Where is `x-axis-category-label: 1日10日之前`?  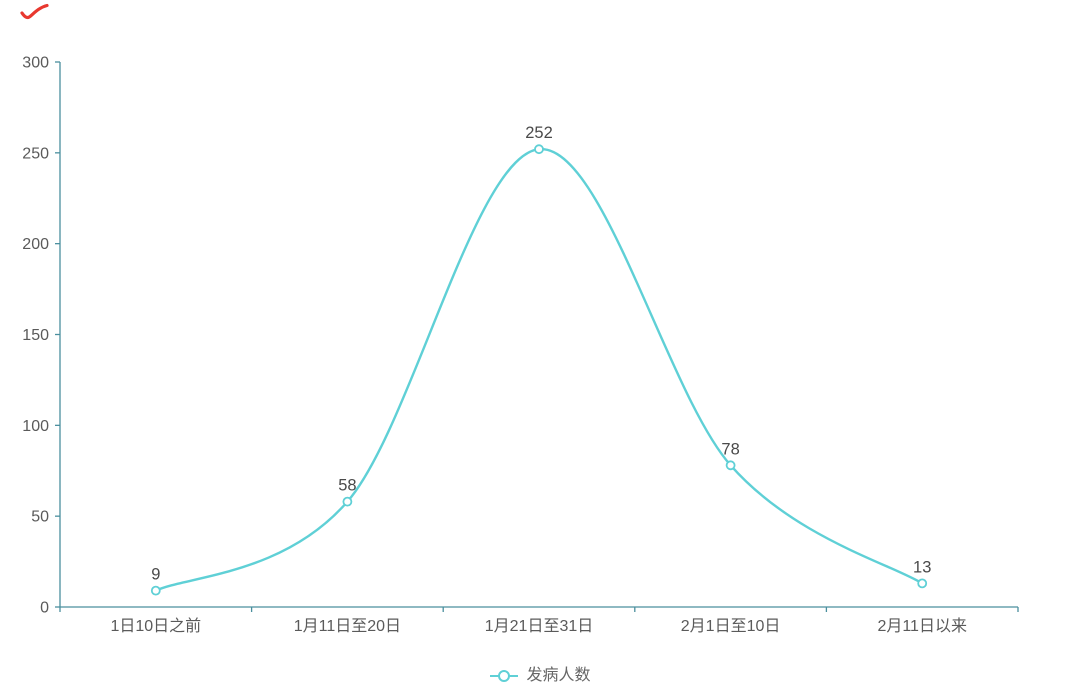
x-axis-category-label: 1日10日之前 is located at coordinates (155, 626).